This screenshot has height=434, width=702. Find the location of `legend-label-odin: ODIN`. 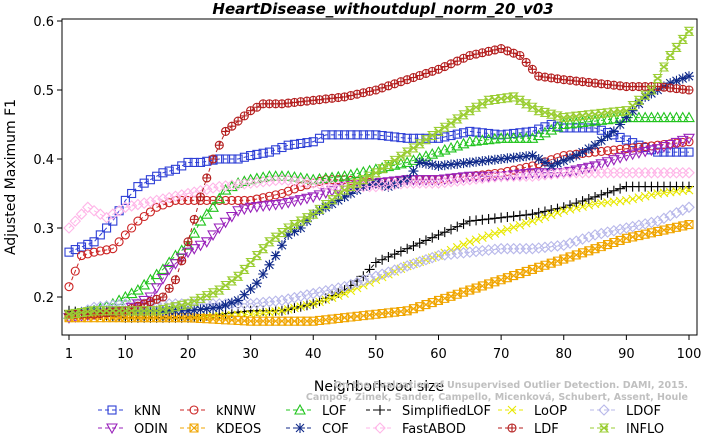

legend-label-odin: ODIN is located at coordinates (151, 428).